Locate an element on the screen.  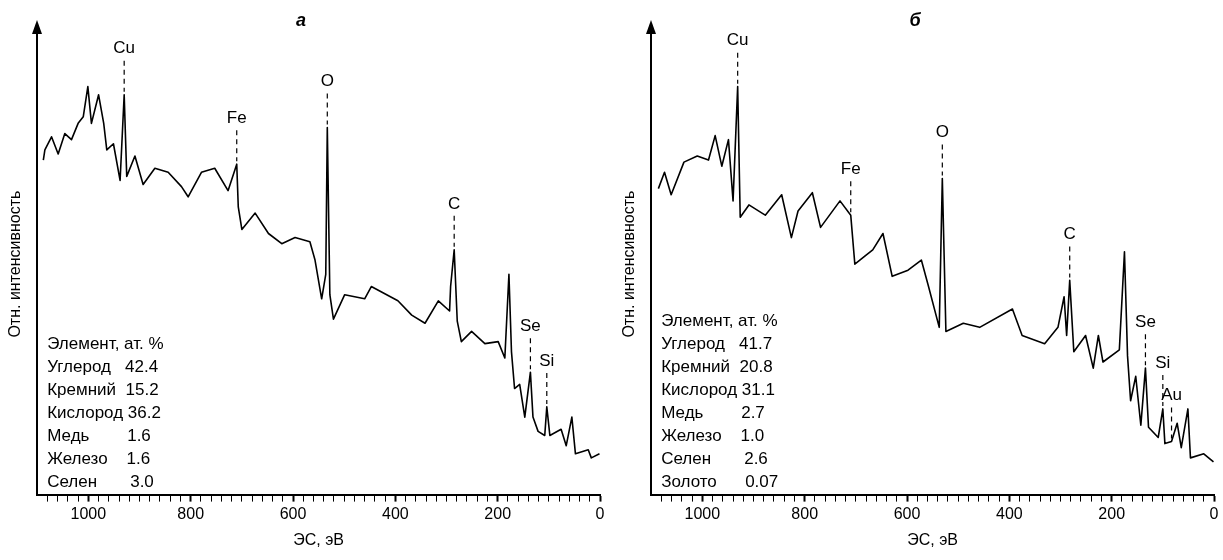
annotation: Селен 2.6 is located at coordinates (714, 458).